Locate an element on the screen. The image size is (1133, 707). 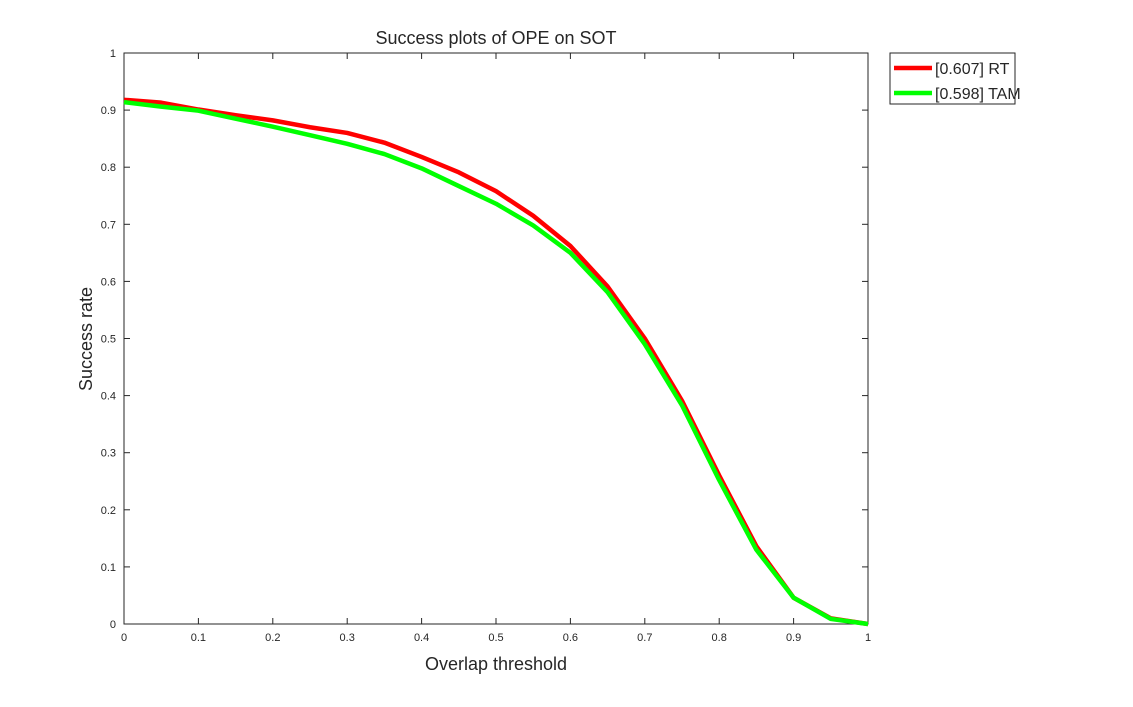
x-tick-label: 1 is located at coordinates (868, 638).